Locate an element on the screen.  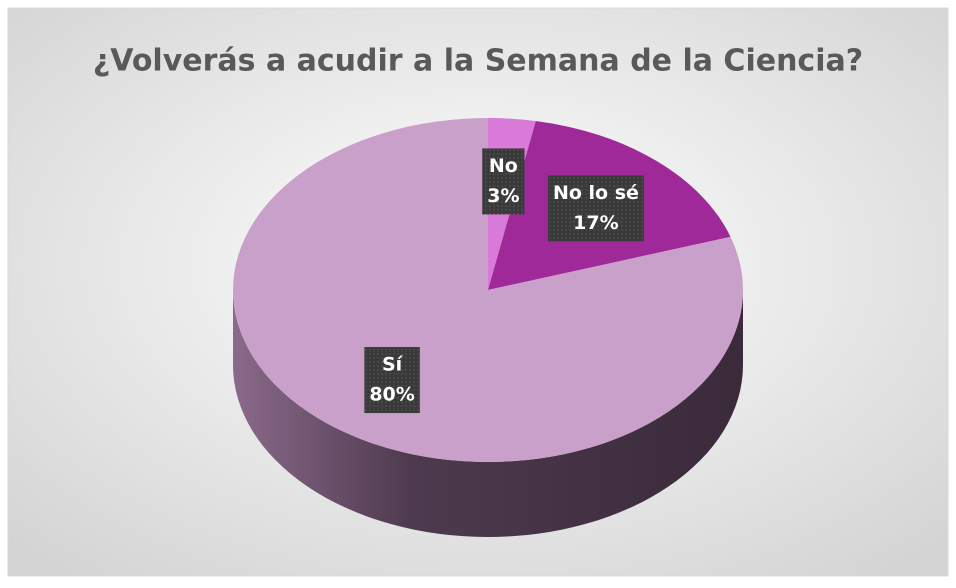
data-label-category: Sí is located at coordinates (393, 365).